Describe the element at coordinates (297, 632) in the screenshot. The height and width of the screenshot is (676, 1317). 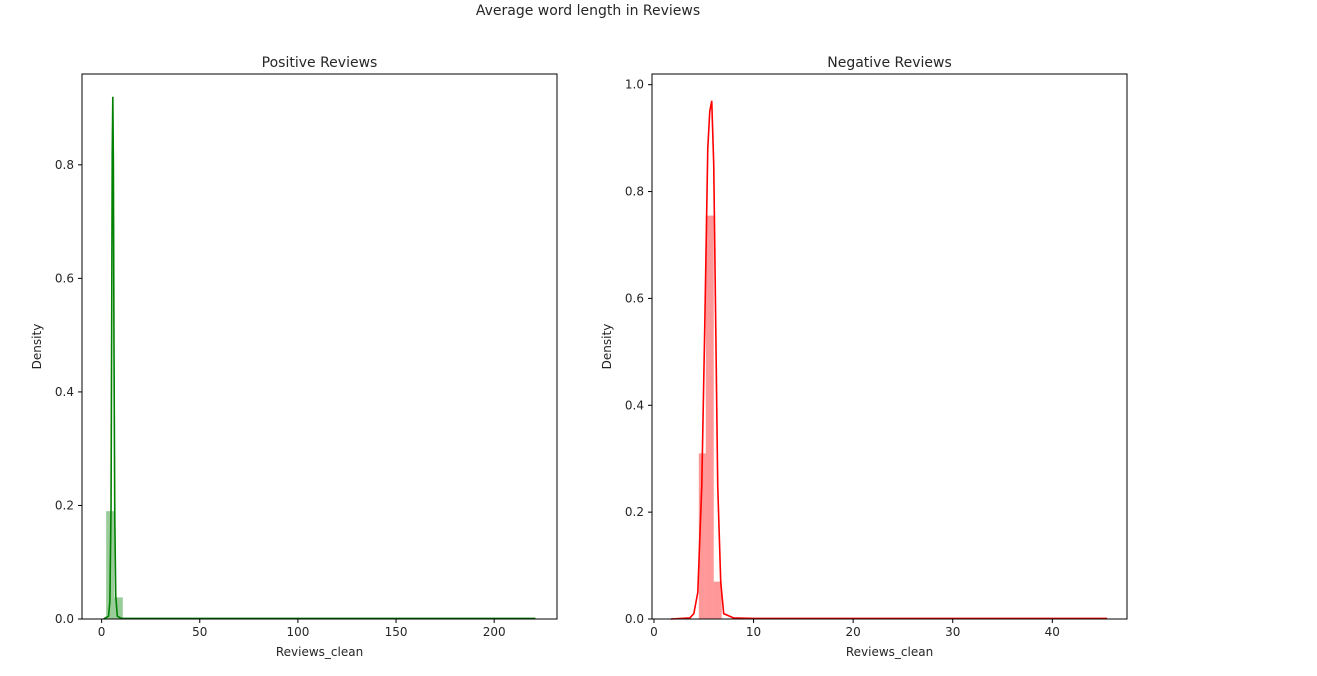
I see `x-tick-label: 100` at that location.